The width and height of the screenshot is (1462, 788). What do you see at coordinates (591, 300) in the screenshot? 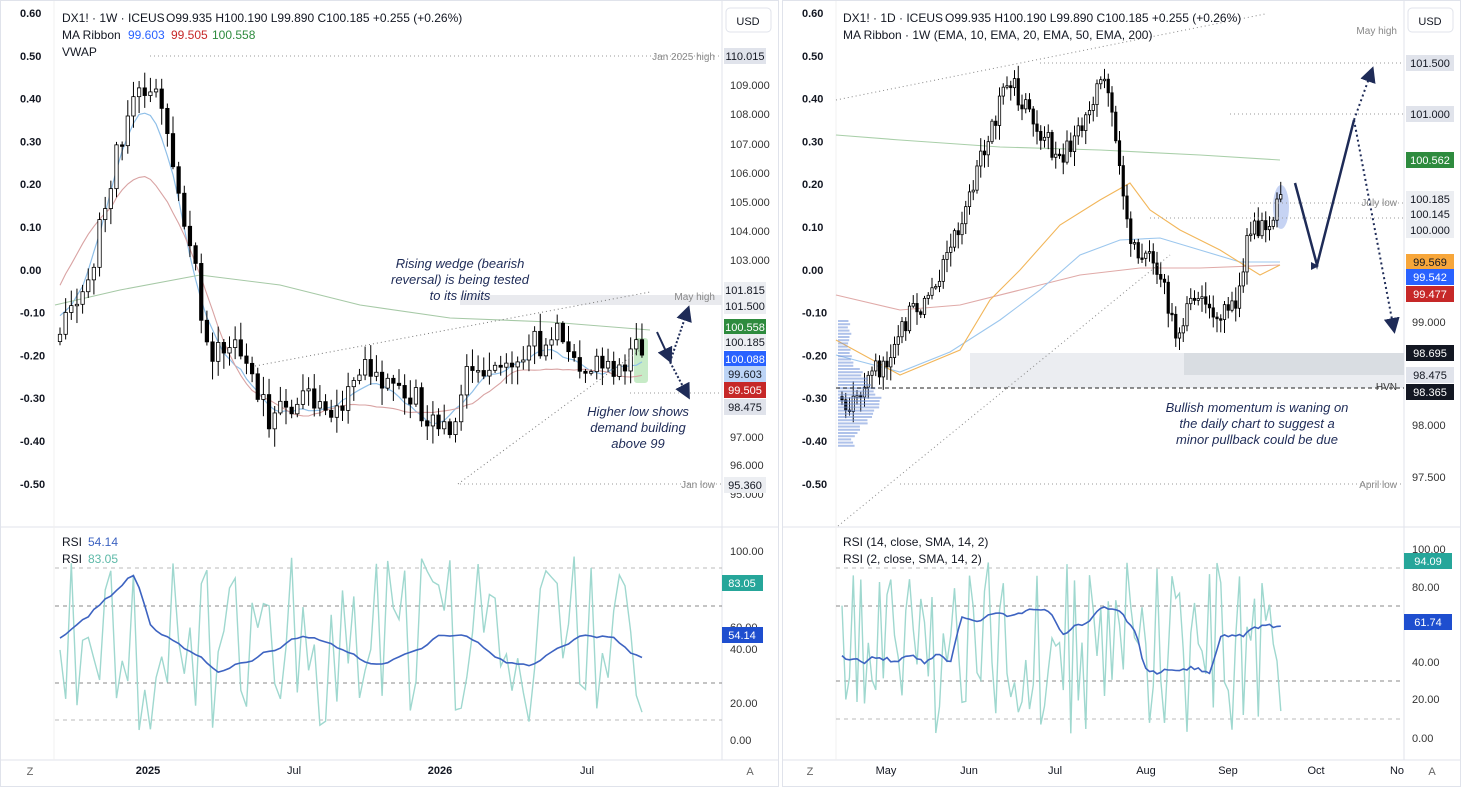
I see `left-may-high-zone` at bounding box center [591, 300].